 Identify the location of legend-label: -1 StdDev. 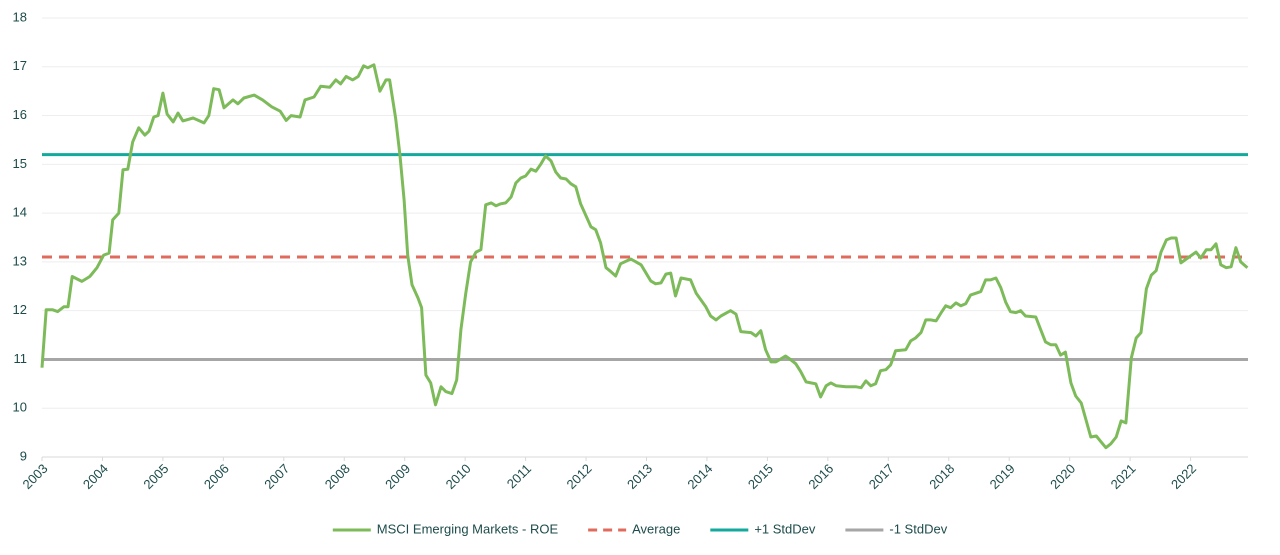
(918, 528).